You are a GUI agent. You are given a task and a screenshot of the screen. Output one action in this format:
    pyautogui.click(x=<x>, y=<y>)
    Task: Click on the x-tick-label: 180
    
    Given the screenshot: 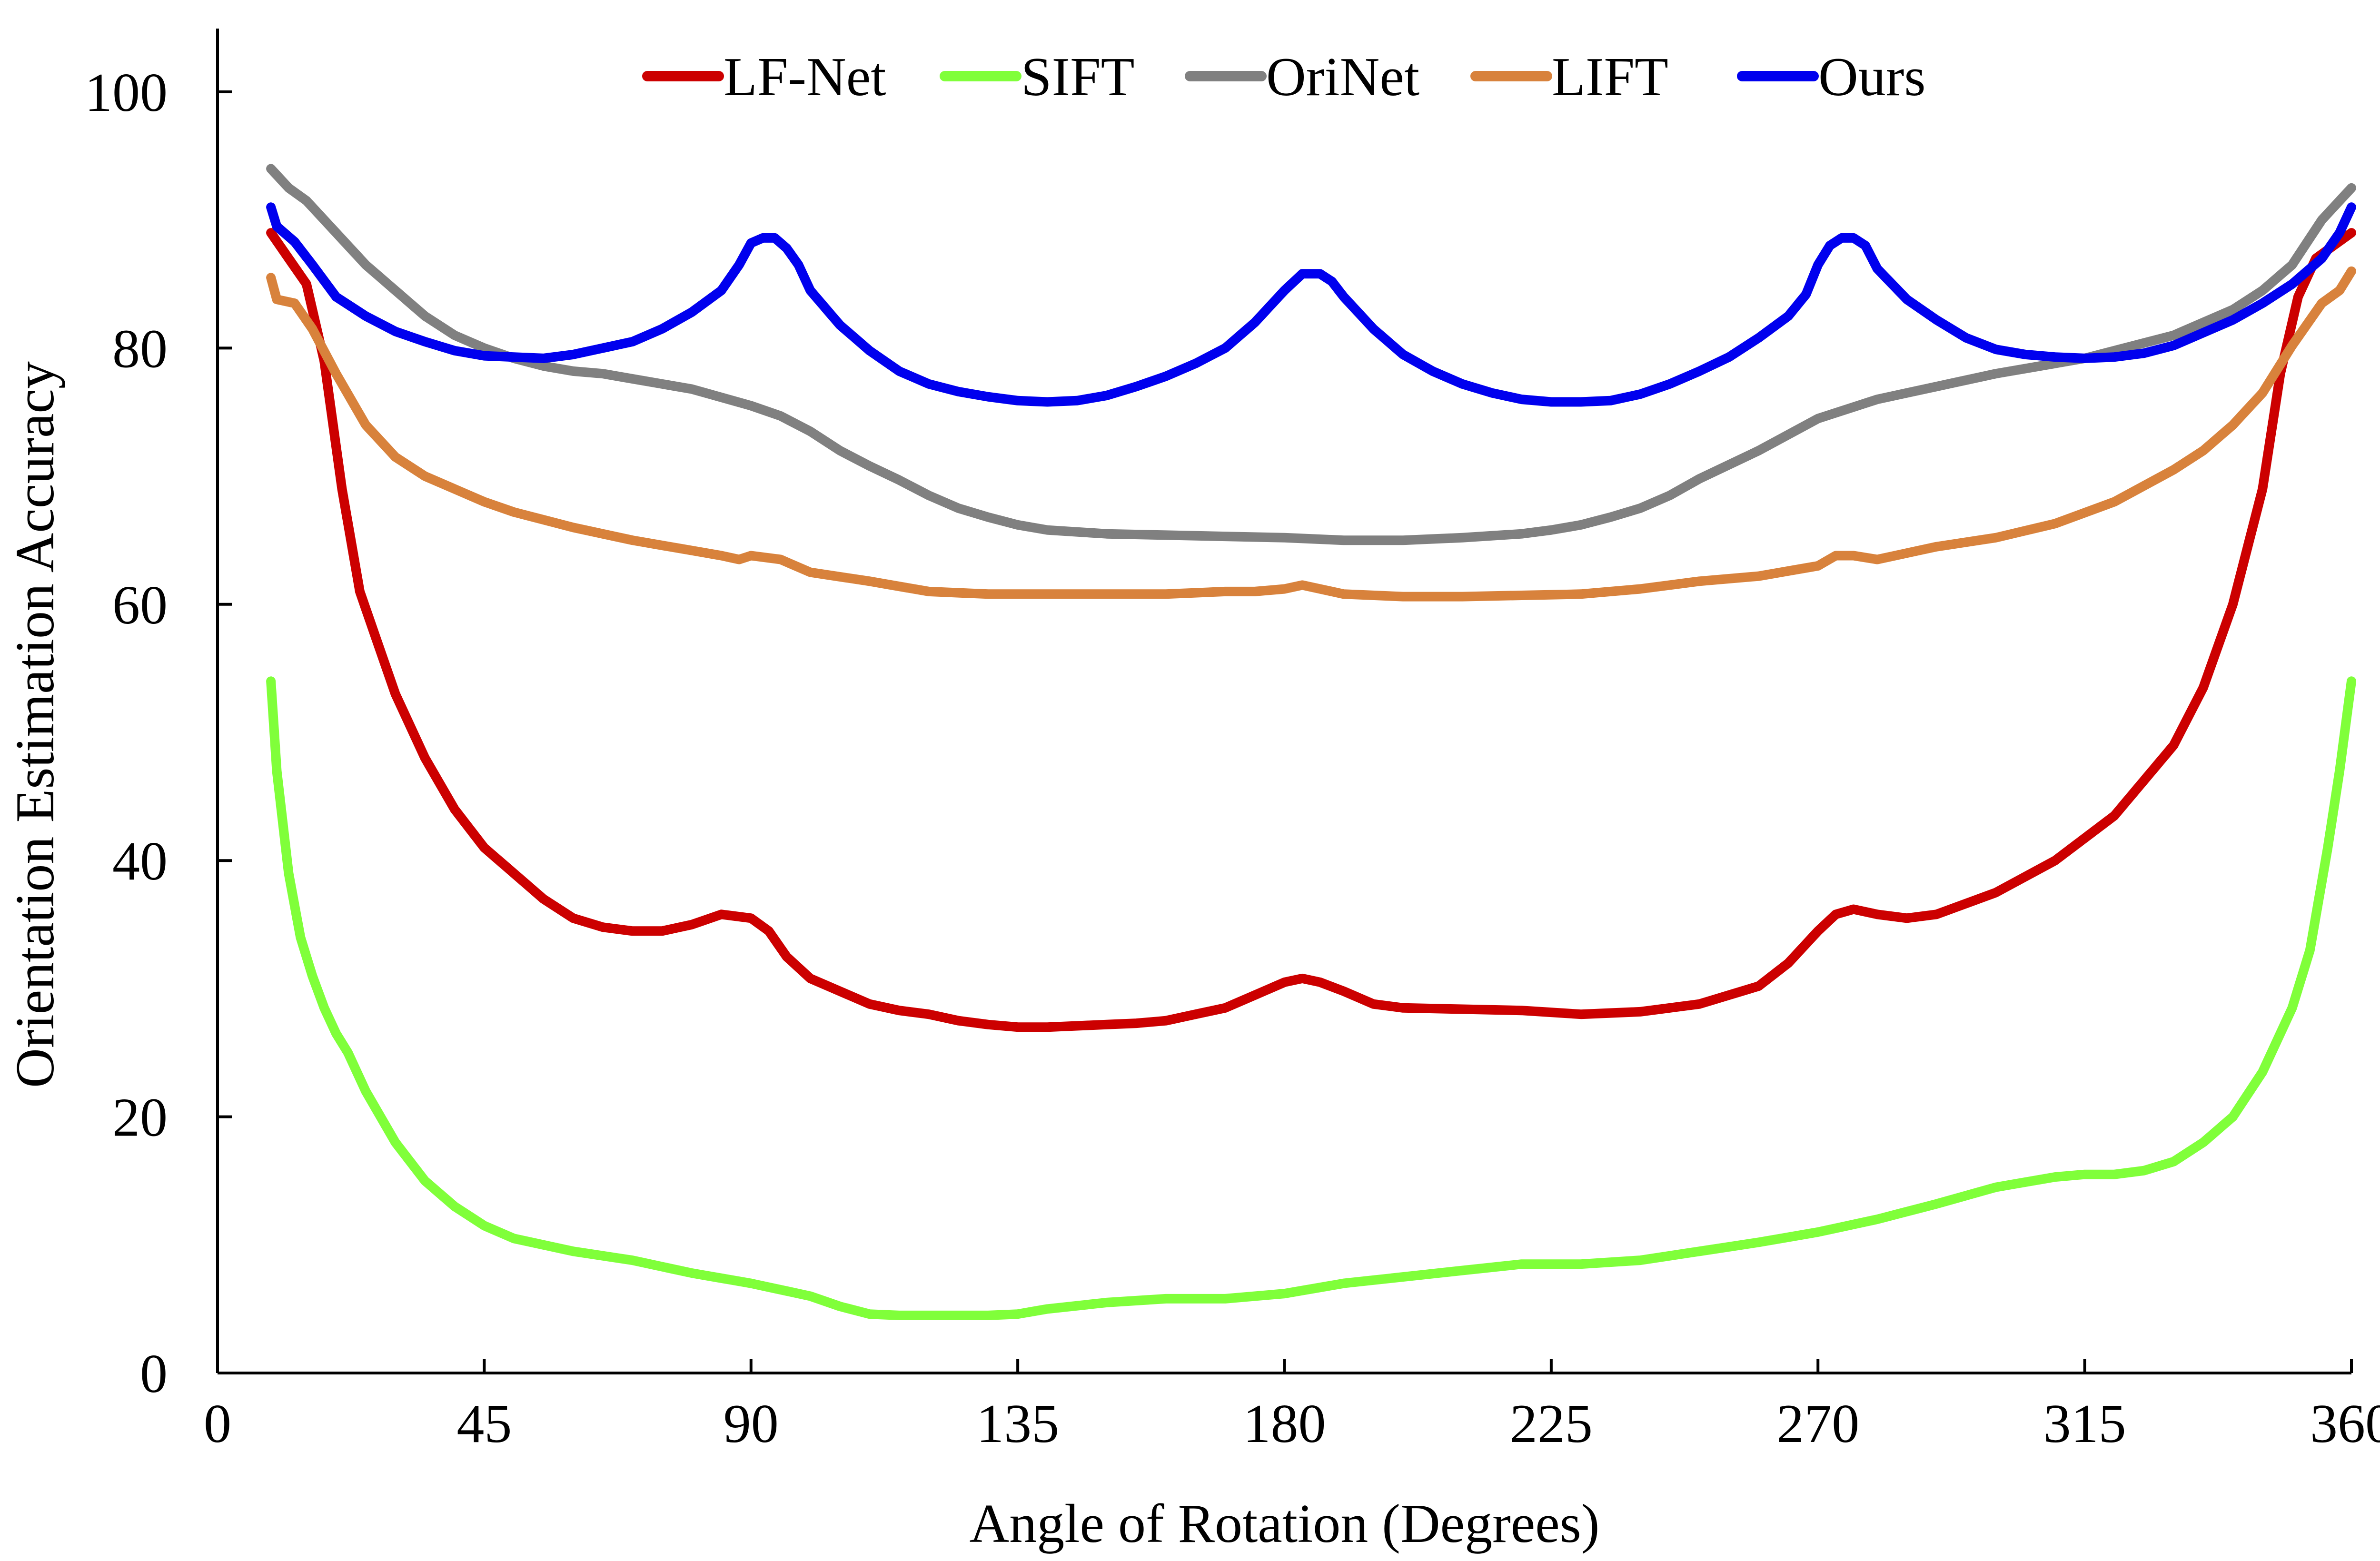 What is the action you would take?
    pyautogui.click(x=1284, y=1423)
    